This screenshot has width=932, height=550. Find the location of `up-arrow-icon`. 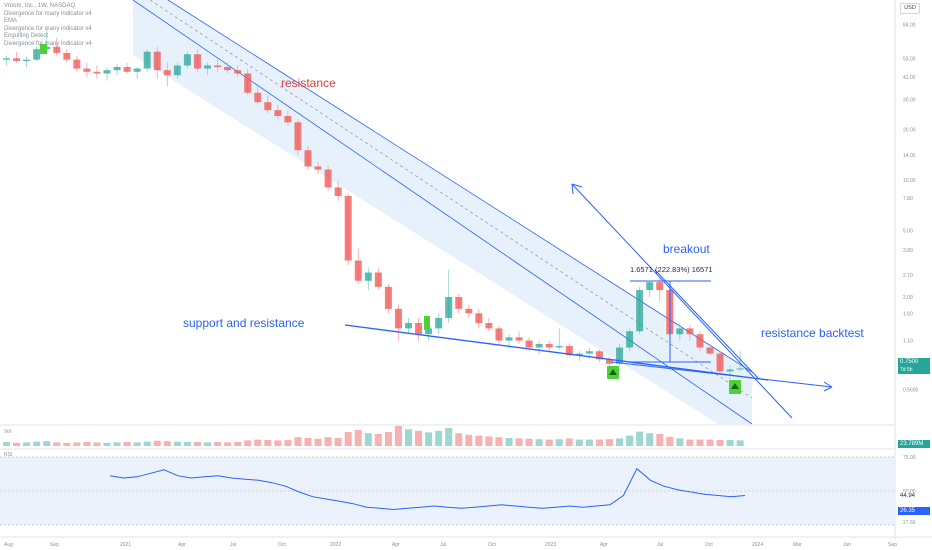

up-arrow-icon is located at coordinates (735, 386).